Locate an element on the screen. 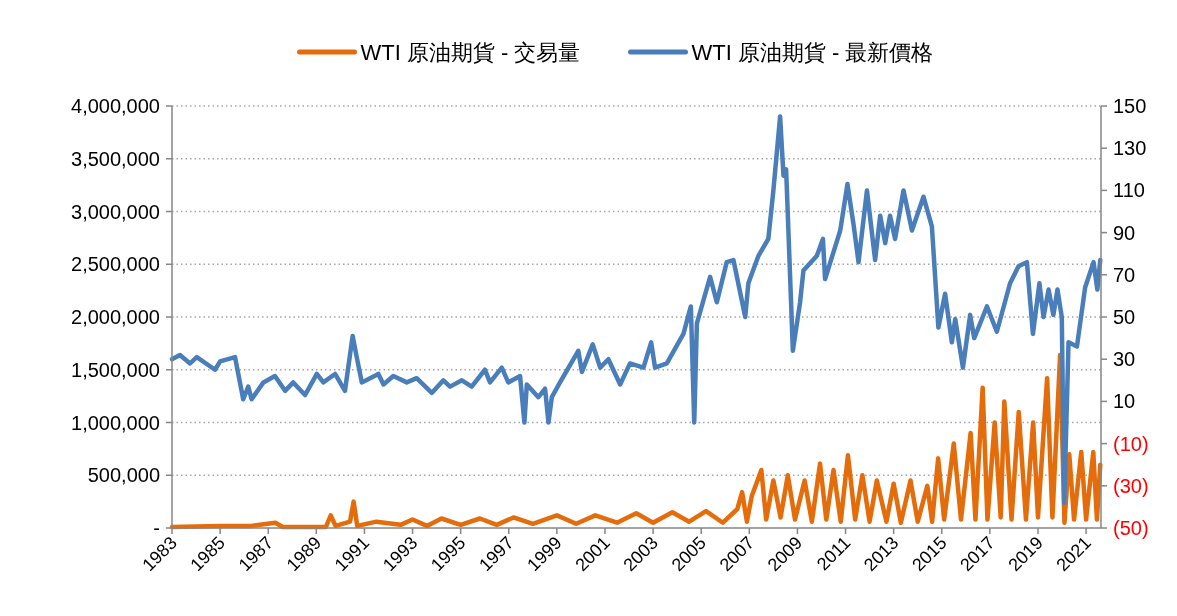 This screenshot has width=1177, height=616. y-tick-label: 500,000 is located at coordinates (123, 475).